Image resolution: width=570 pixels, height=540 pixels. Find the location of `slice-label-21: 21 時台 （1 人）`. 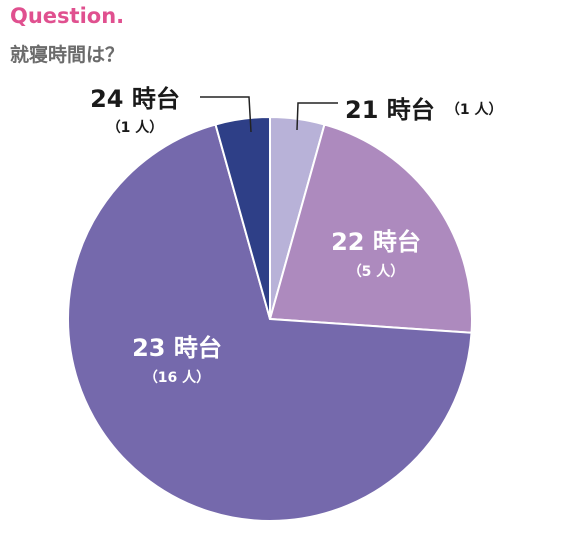

slice-label-21: 21 時台 （1 人） is located at coordinates (423, 110).